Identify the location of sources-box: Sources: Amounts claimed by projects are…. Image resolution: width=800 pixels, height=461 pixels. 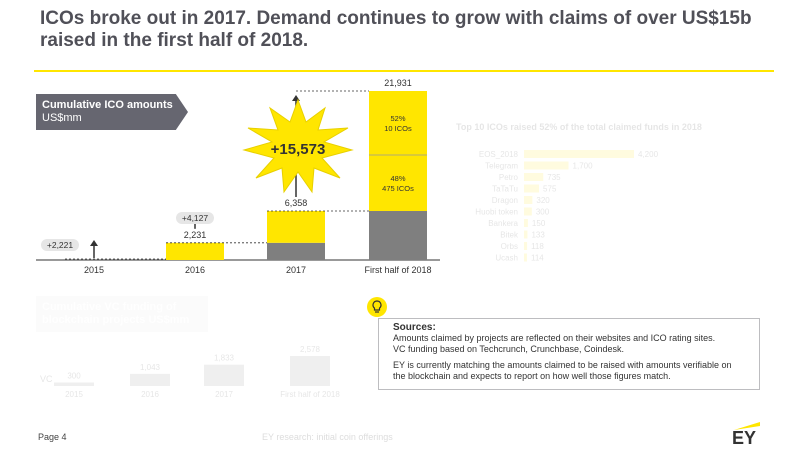
(569, 354).